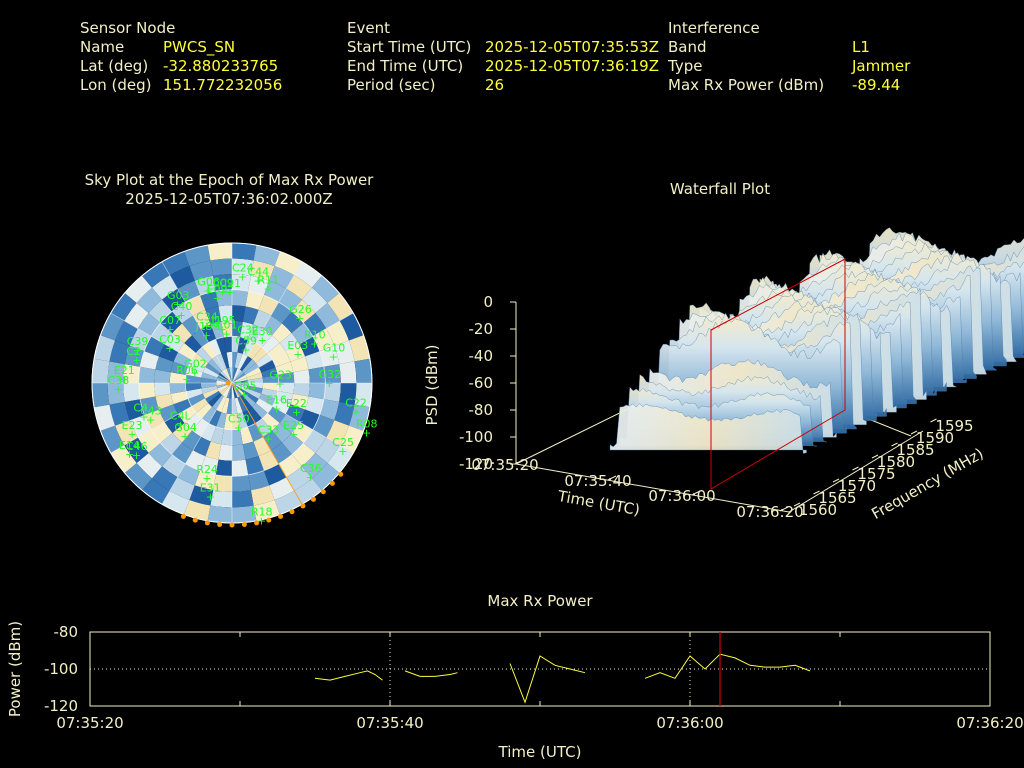 Image resolution: width=1024 pixels, height=768 pixels. What do you see at coordinates (612, 478) in the screenshot?
I see `waterfall-x-tick` at bounding box center [612, 478].